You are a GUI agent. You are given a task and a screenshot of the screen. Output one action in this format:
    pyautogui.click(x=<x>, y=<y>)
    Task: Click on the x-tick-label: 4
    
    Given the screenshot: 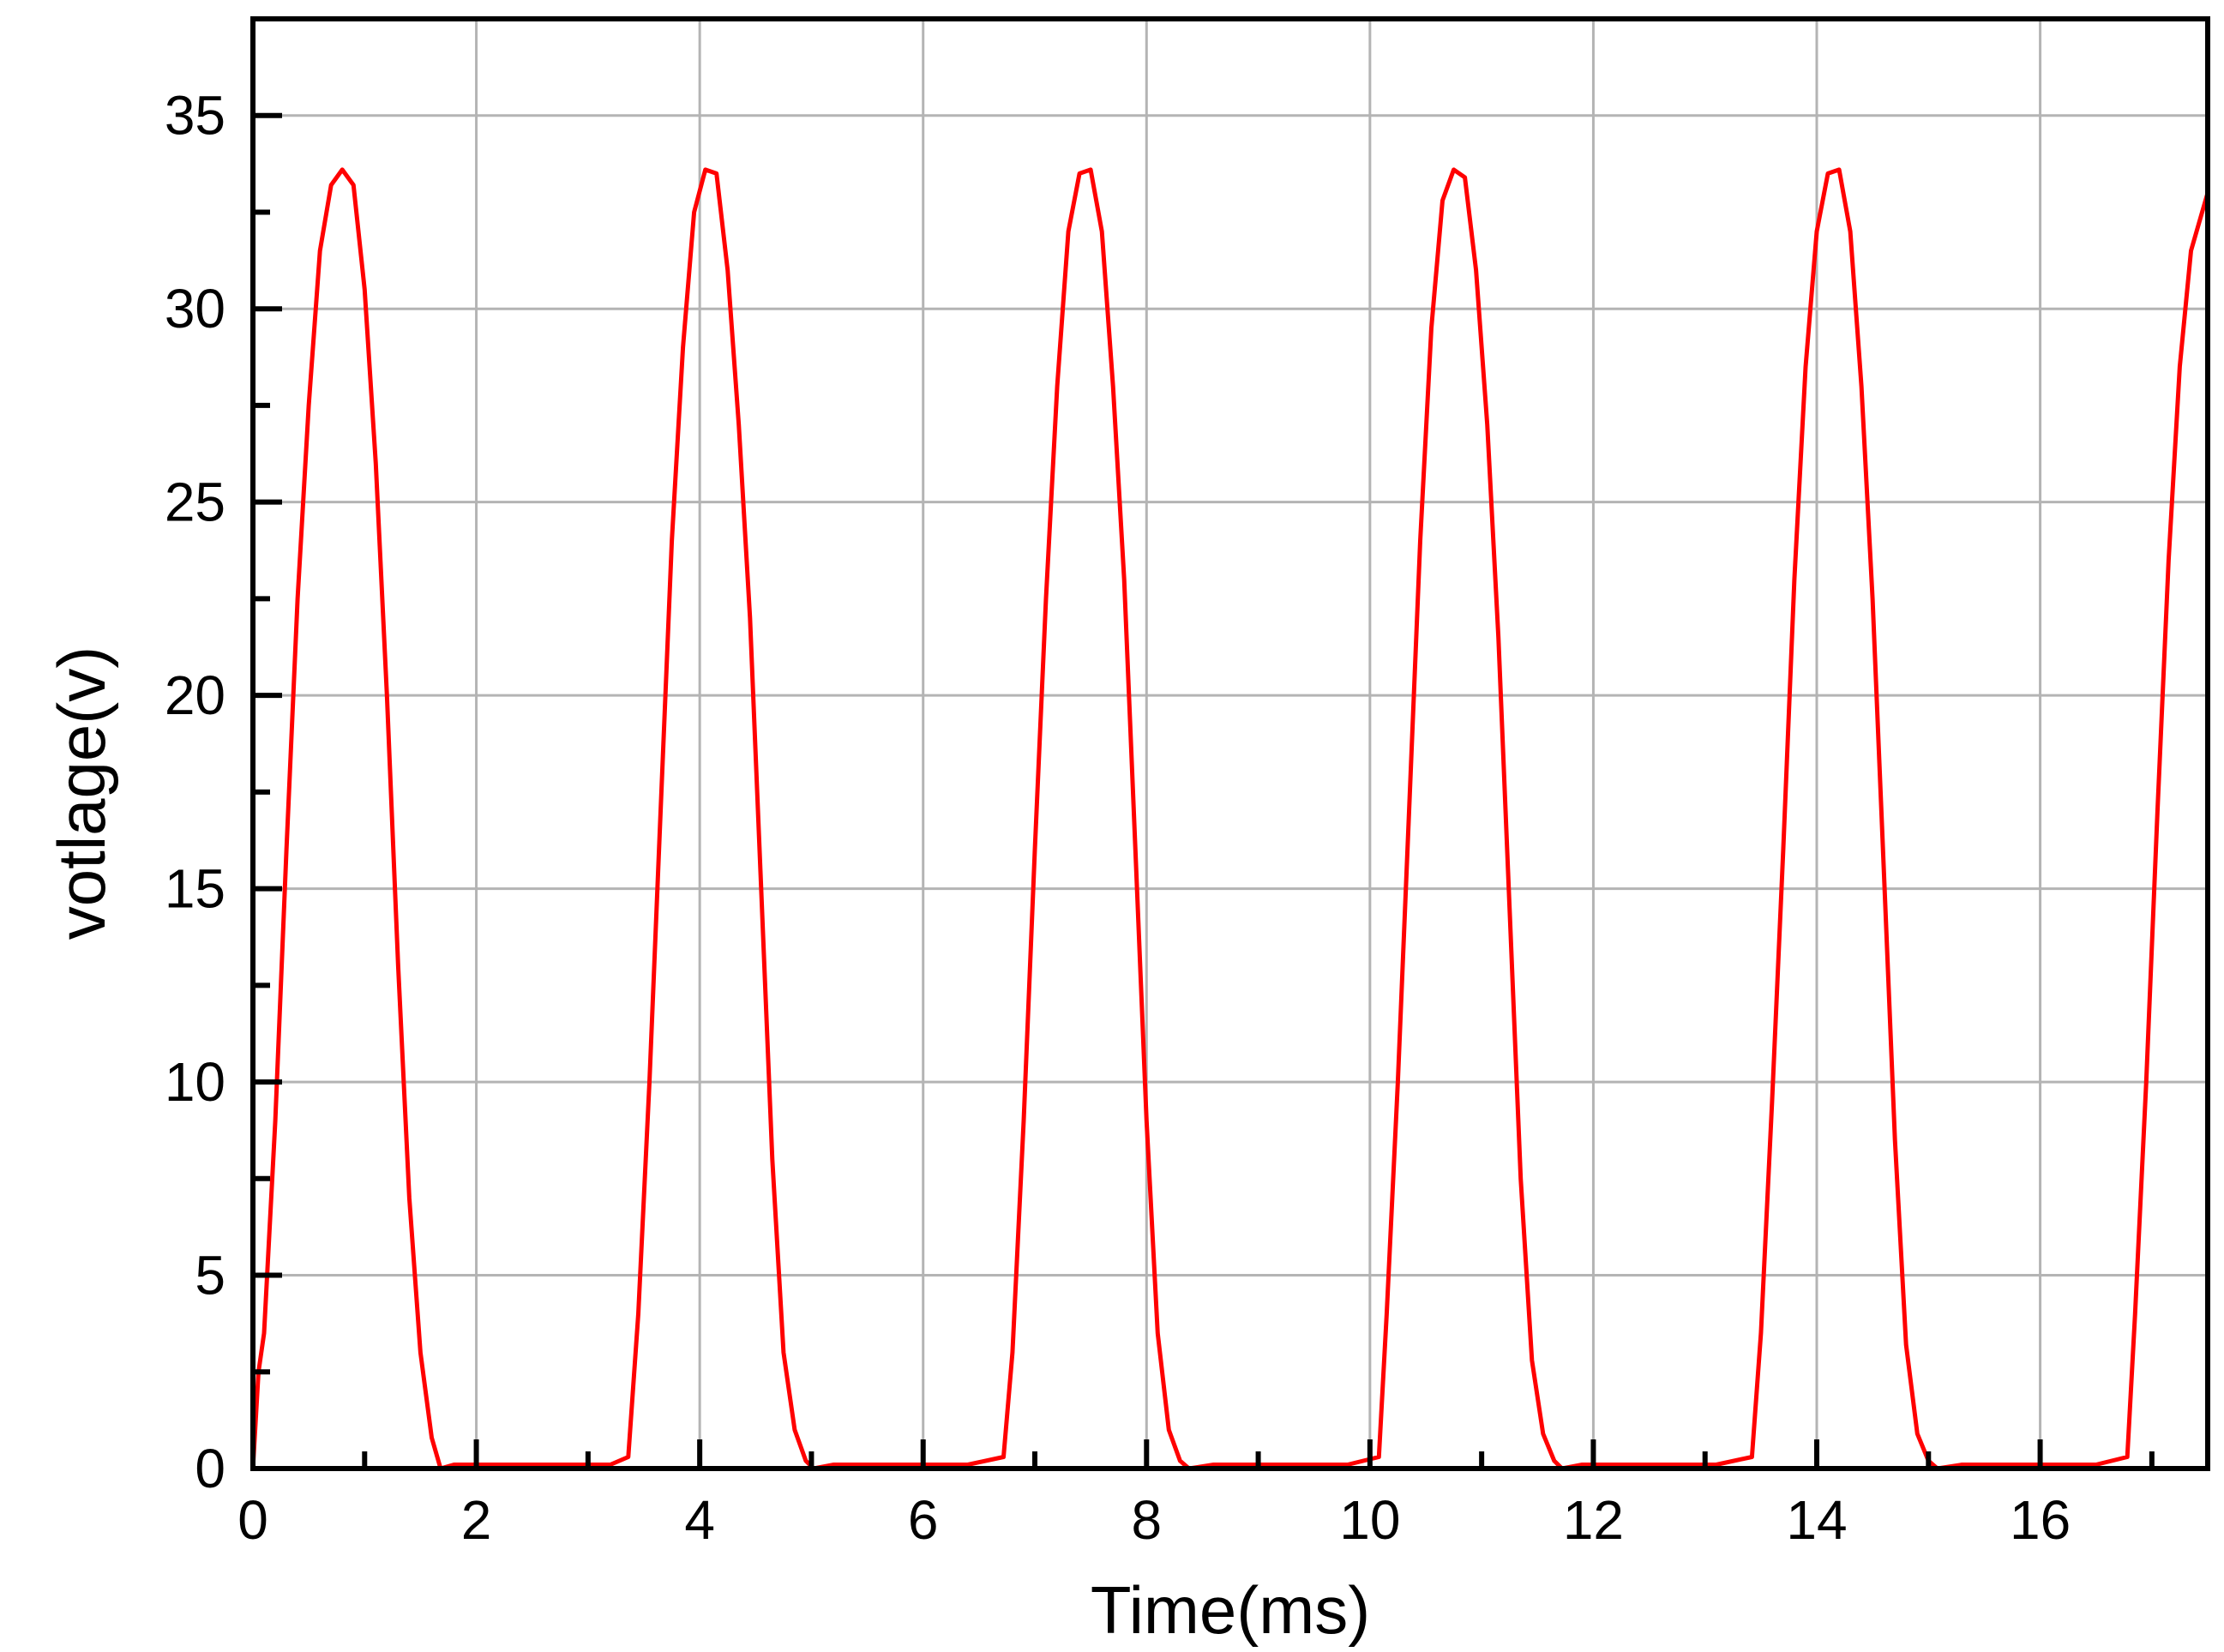 What is the action you would take?
    pyautogui.click(x=699, y=1520)
    